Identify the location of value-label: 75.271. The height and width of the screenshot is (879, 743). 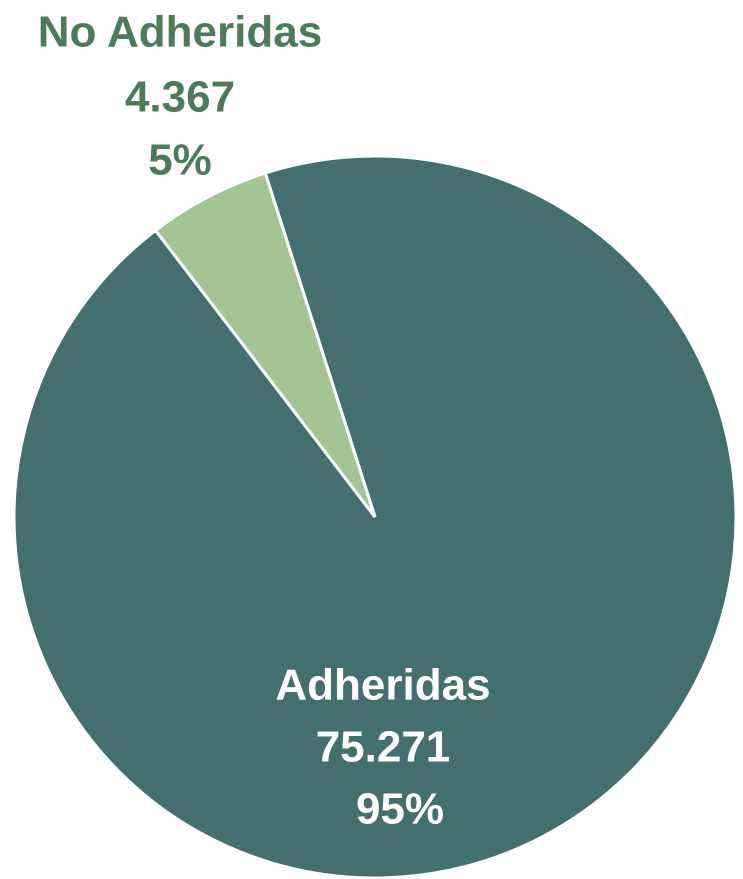
(383, 747).